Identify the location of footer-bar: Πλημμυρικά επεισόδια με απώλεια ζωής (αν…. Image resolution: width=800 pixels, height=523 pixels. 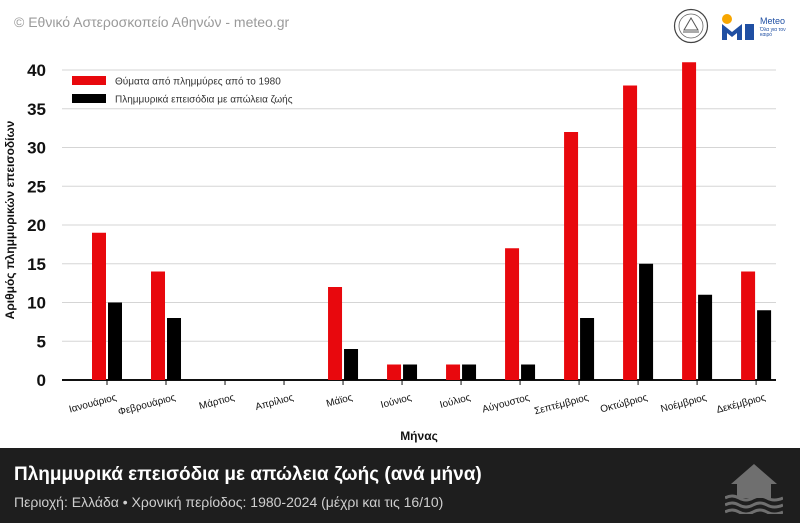
(400, 485).